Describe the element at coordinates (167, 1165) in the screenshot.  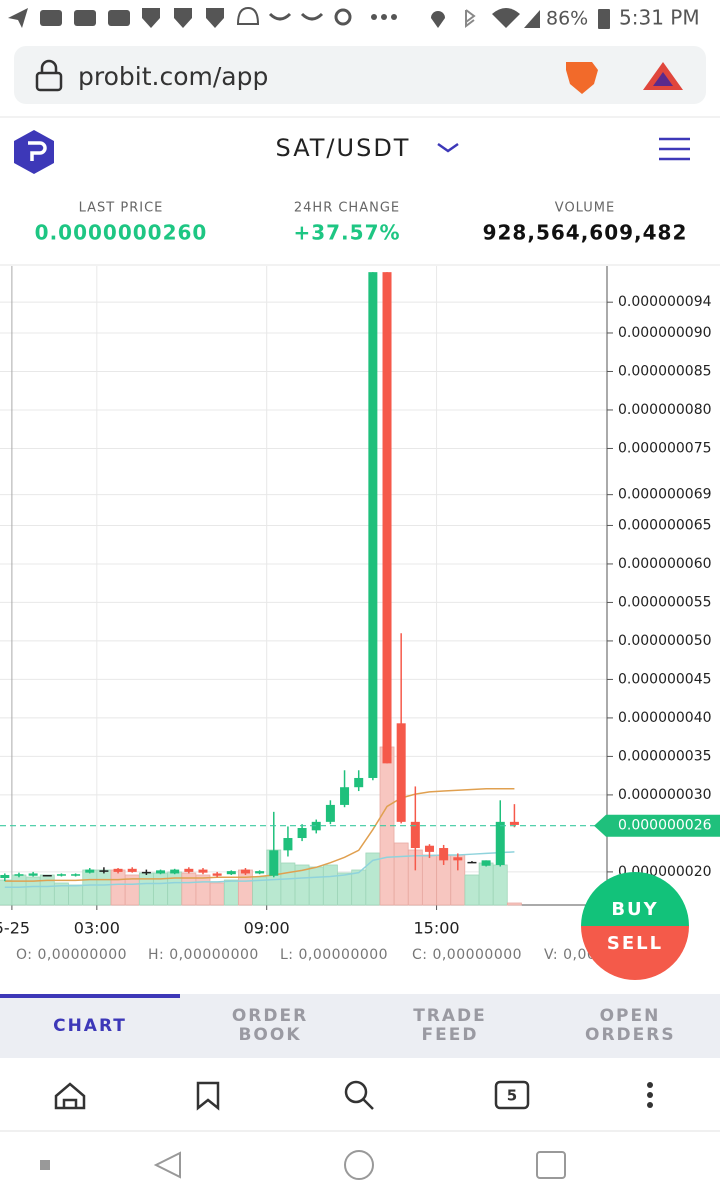
I see `nav-back` at that location.